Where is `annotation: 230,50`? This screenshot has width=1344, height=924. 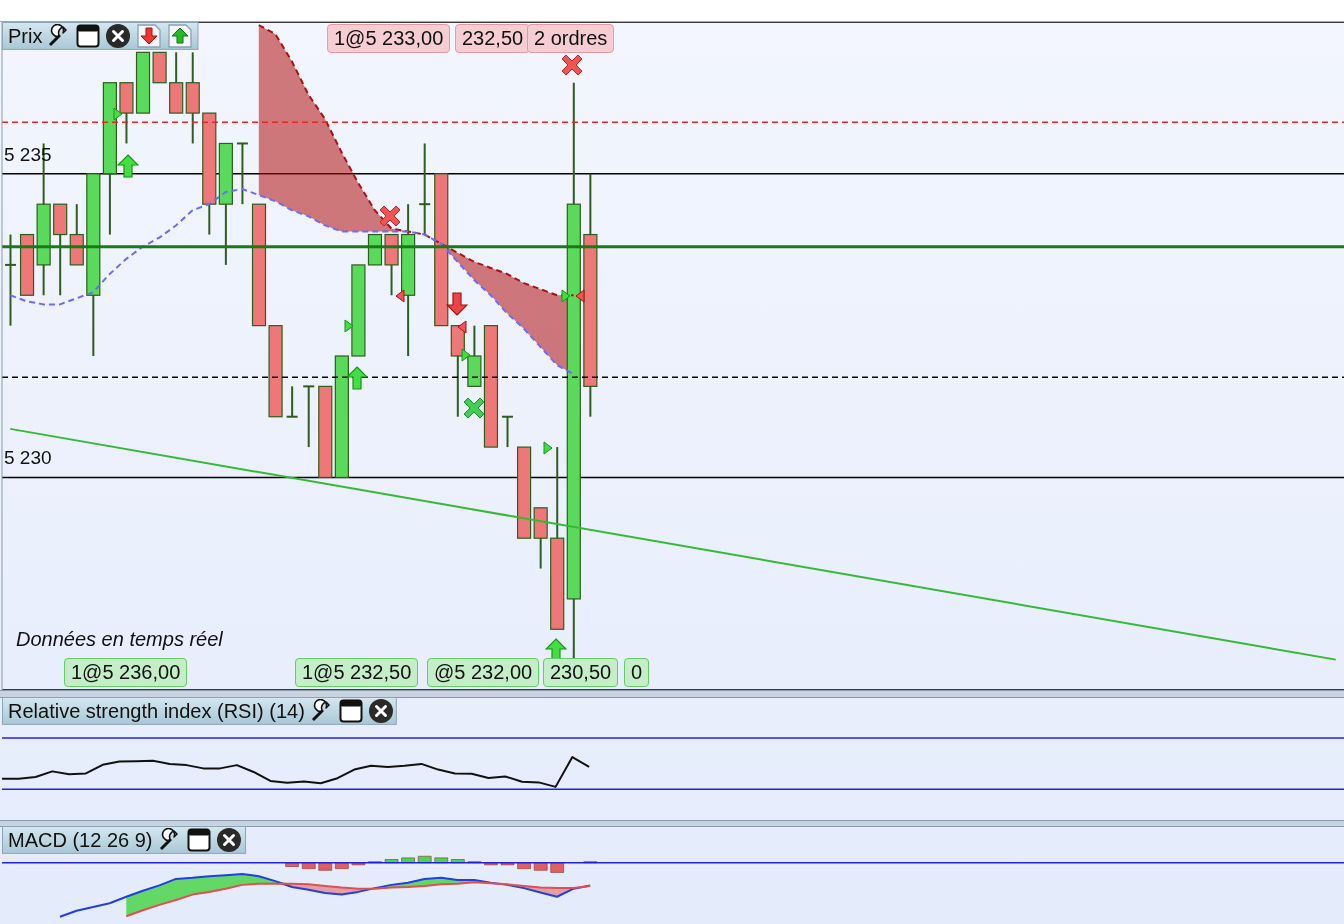 annotation: 230,50 is located at coordinates (581, 672).